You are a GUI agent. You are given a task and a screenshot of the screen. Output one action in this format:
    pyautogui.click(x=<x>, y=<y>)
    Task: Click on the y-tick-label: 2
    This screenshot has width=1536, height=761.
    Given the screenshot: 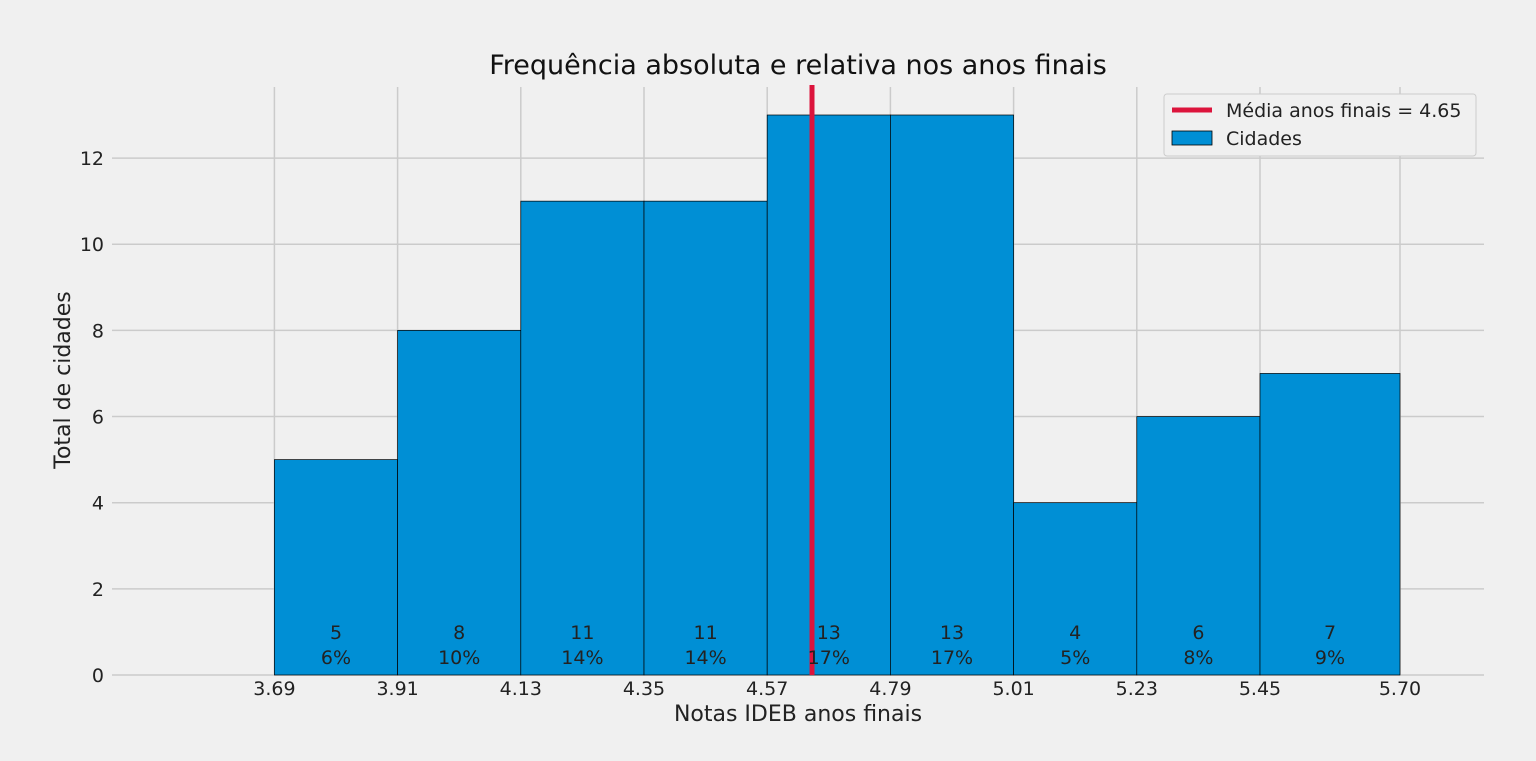 What is the action you would take?
    pyautogui.click(x=98, y=590)
    